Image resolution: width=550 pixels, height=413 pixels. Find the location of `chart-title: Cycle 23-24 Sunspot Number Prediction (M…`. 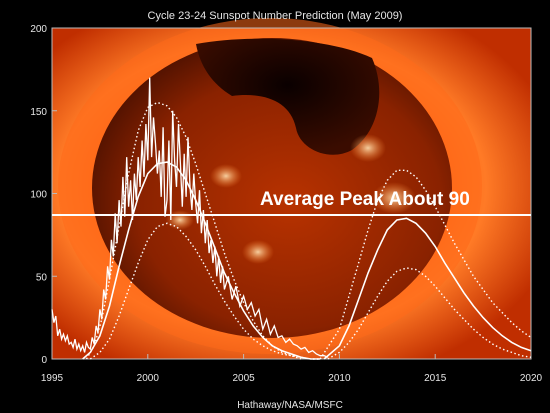

chart-title: Cycle 23-24 Sunspot Number Prediction (M… is located at coordinates (275, 16).